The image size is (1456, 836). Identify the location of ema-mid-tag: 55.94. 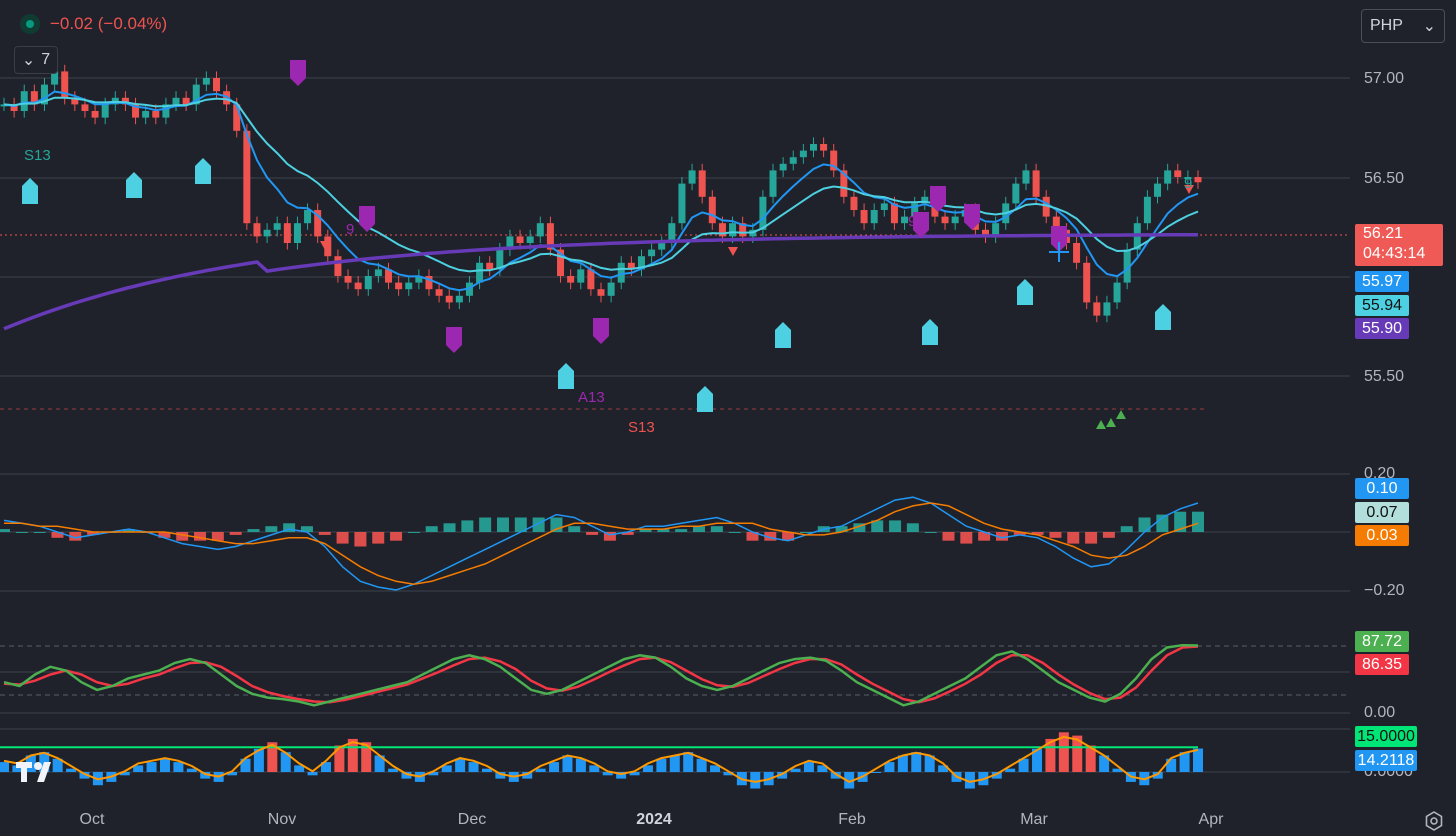
(1382, 305).